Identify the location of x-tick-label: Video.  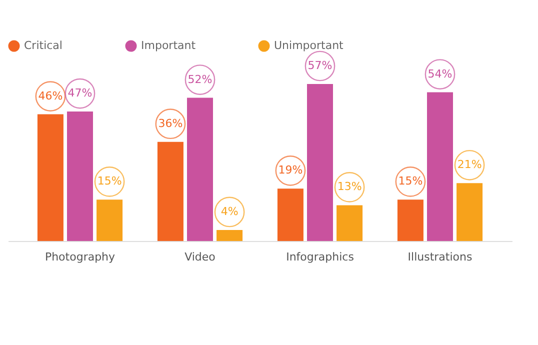
(200, 257).